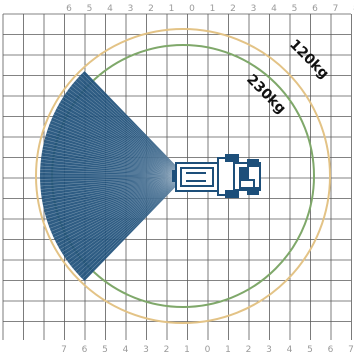 This screenshot has width=354, height=356. I want to click on bottom-tick-labels: 7654321012345678, so click(207, 350).